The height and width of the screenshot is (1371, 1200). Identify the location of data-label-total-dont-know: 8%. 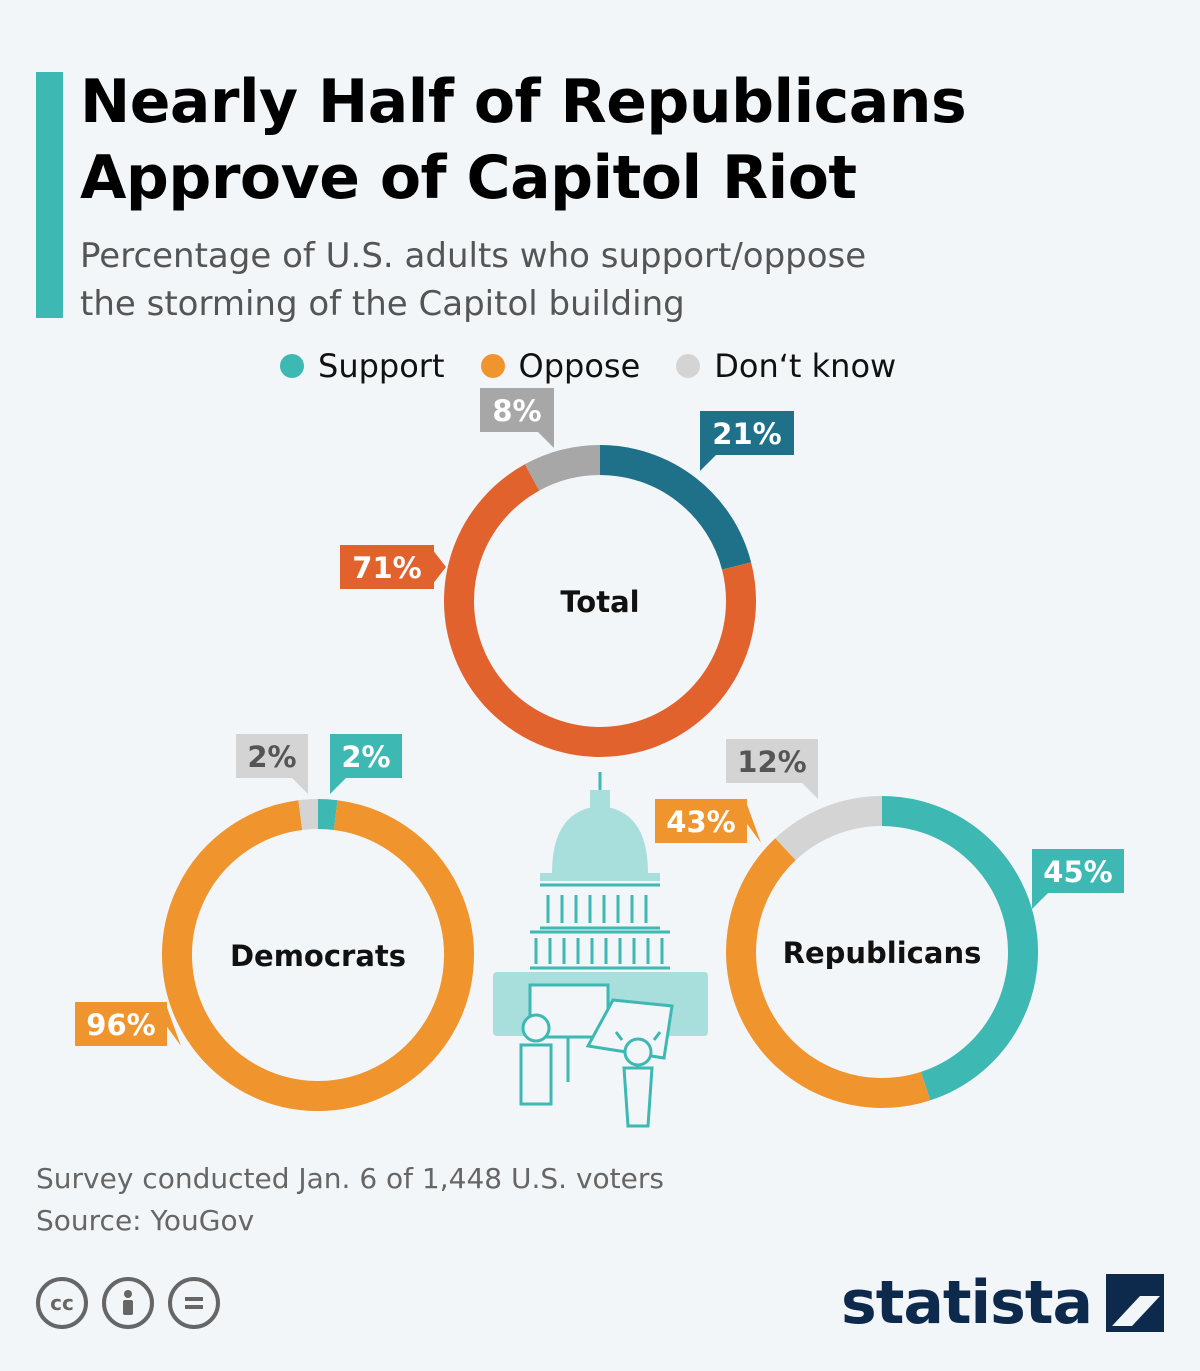
(516, 411).